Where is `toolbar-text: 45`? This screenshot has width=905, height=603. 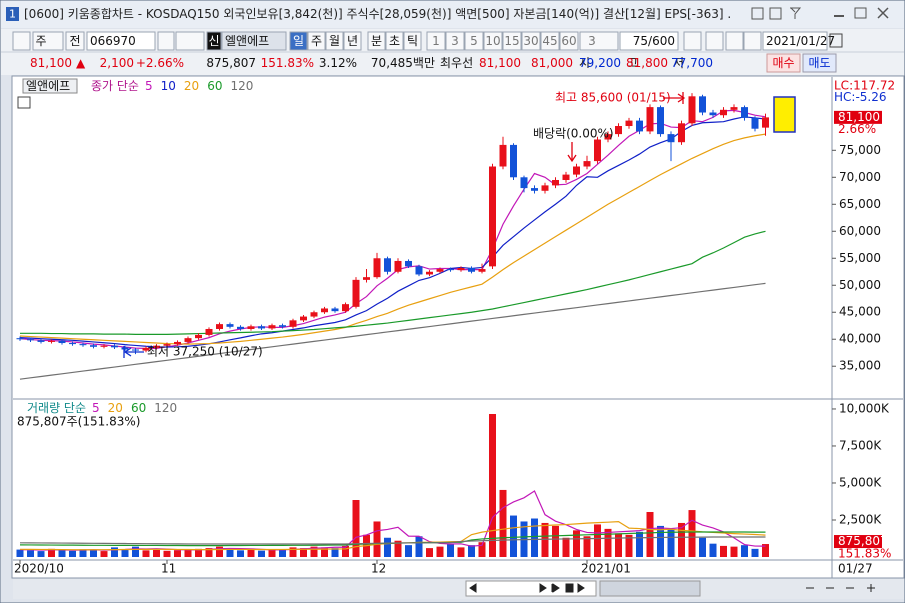
toolbar-text: 45 is located at coordinates (549, 41).